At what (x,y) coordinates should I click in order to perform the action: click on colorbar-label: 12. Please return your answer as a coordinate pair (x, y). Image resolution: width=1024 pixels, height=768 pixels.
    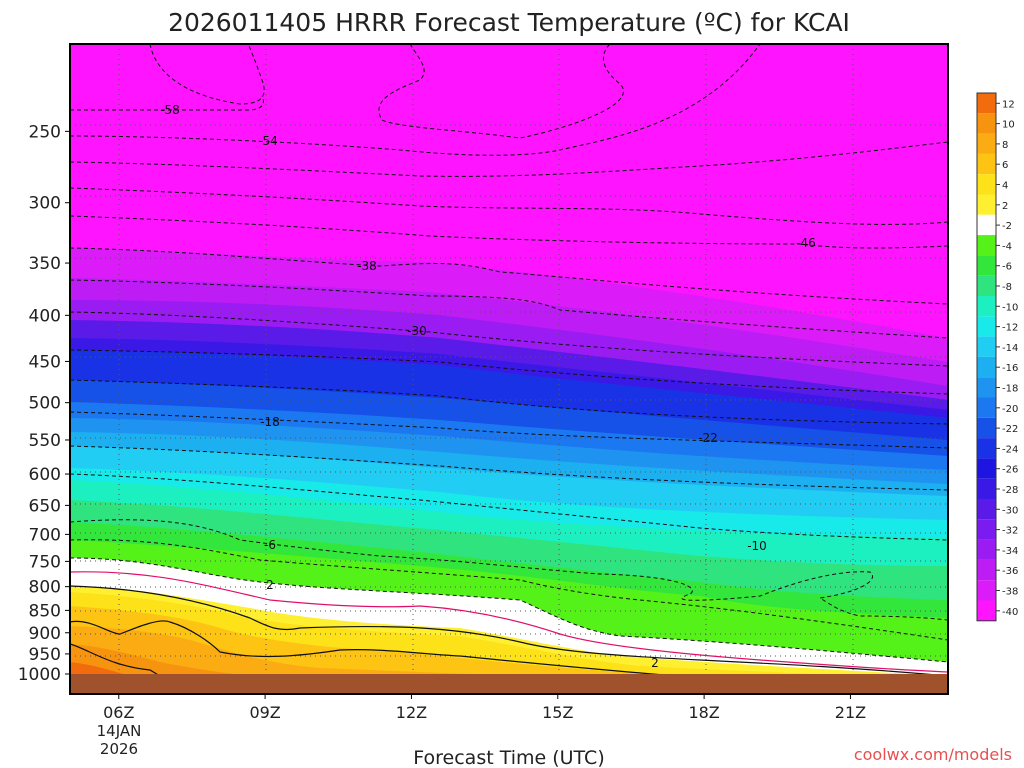
    Looking at the image, I should click on (1008, 104).